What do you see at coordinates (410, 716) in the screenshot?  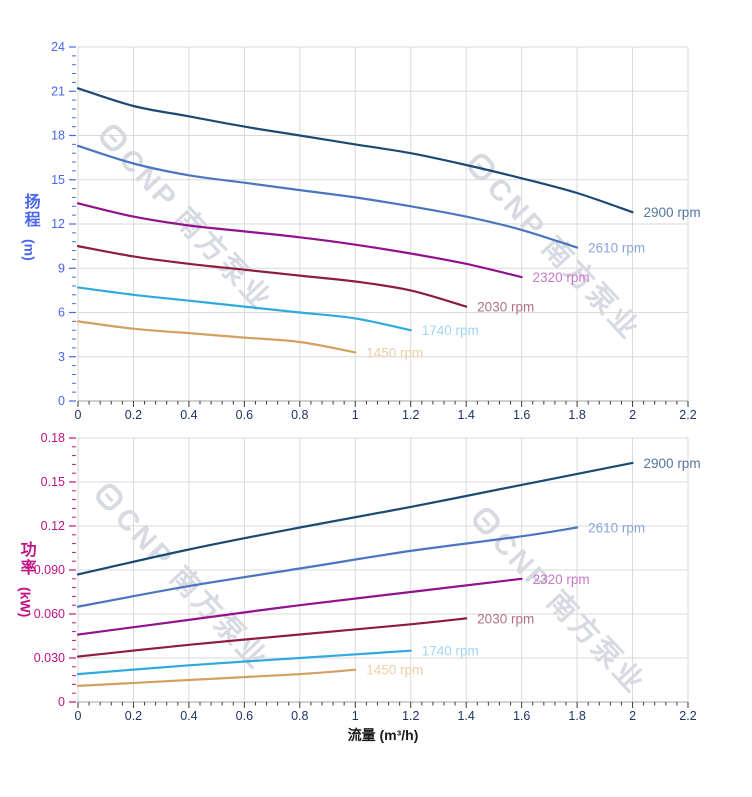 I see `power-chart-x-tick-label: 1.2` at bounding box center [410, 716].